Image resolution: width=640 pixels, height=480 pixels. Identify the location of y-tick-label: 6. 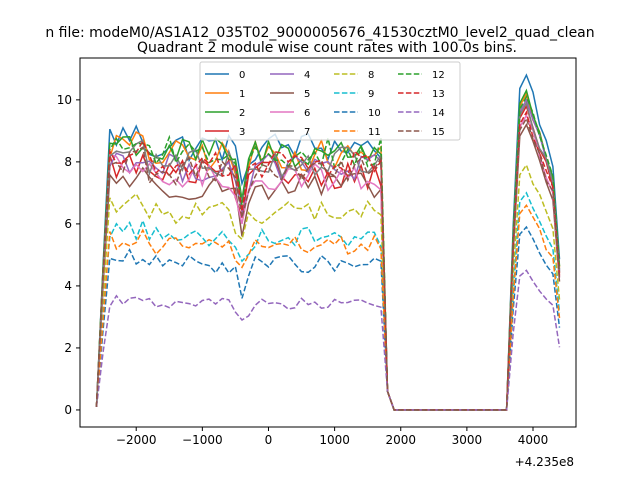
(68, 224).